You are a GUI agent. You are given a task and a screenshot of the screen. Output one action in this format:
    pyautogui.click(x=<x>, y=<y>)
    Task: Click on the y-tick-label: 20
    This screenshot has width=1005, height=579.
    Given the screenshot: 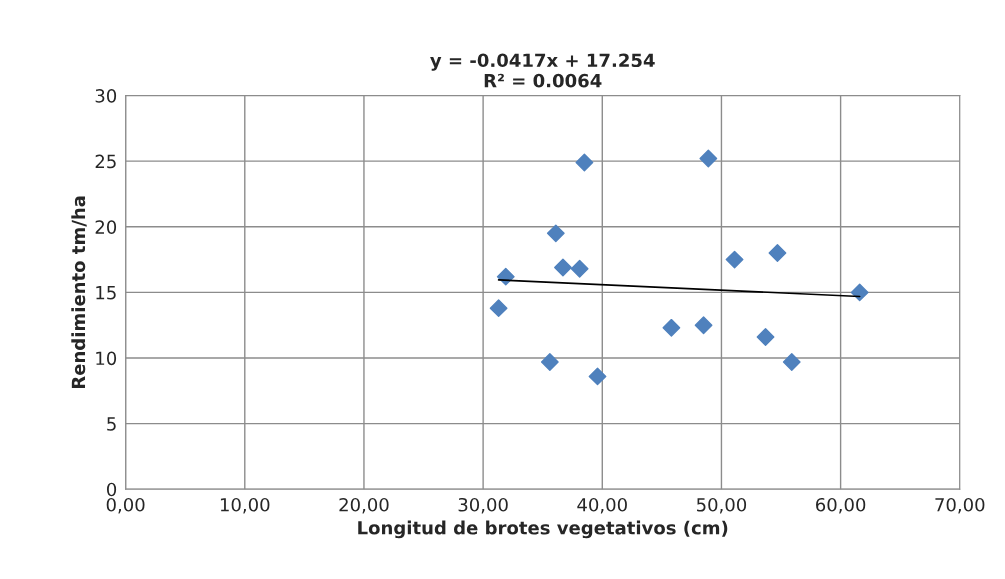 What is the action you would take?
    pyautogui.click(x=106, y=227)
    